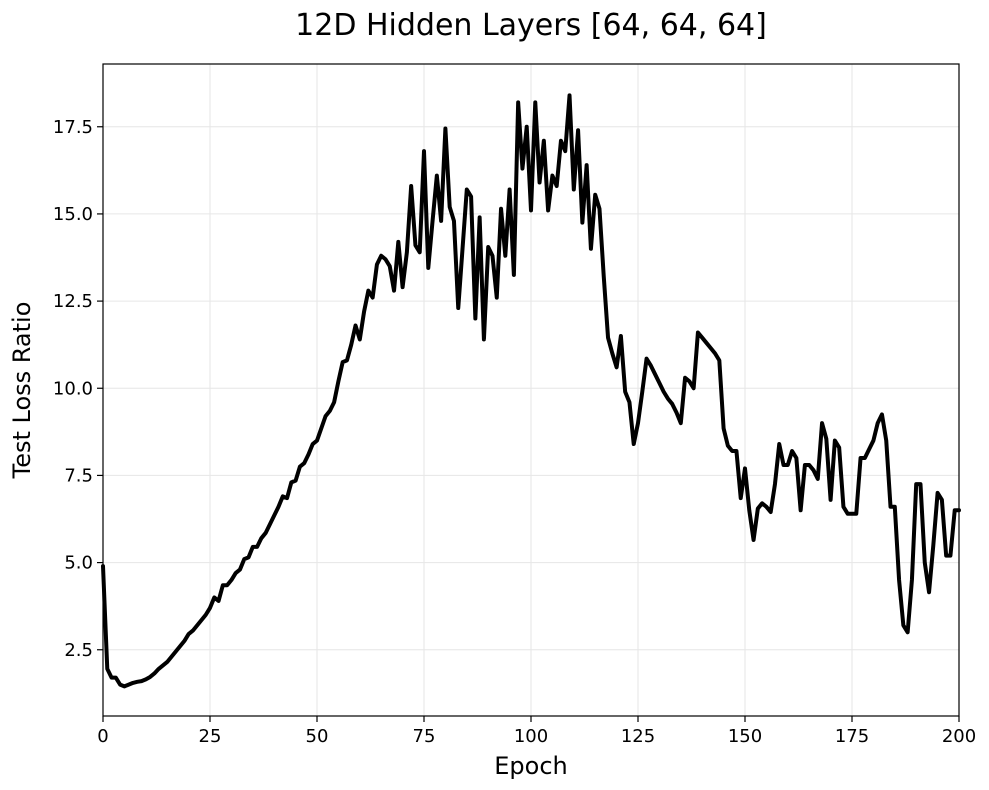 The image size is (989, 790). I want to click on x-tick-label: 0, so click(102, 736).